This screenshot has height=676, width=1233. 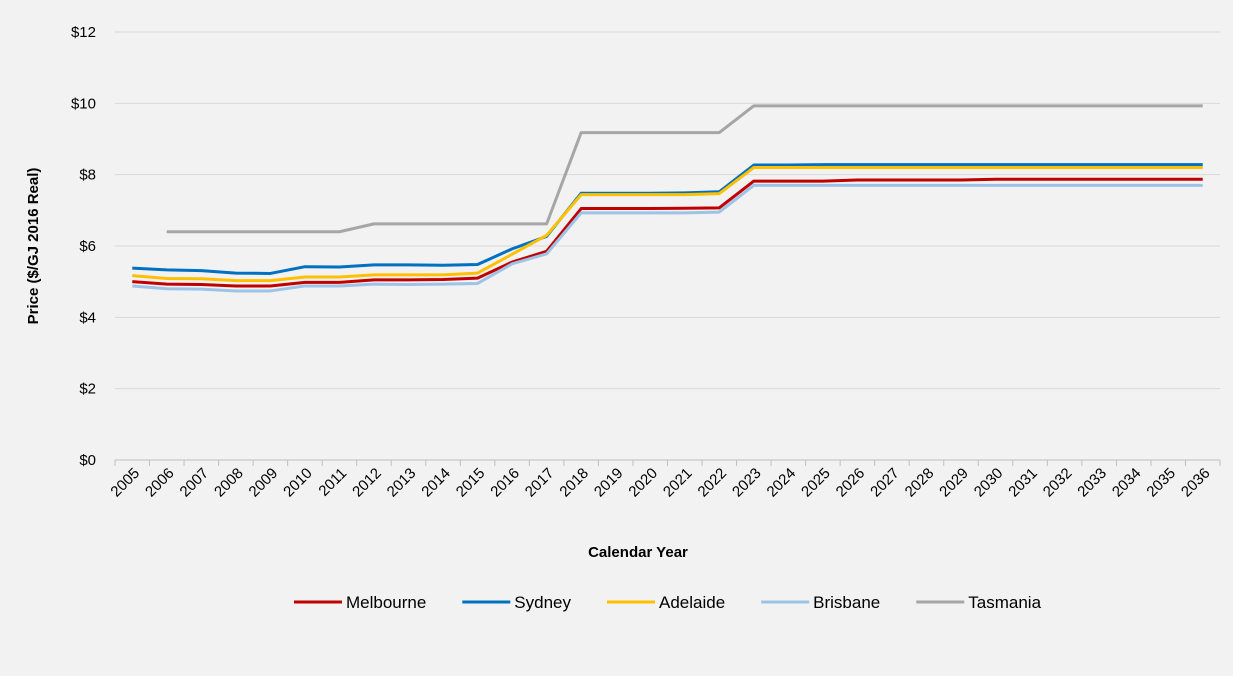 I want to click on x-tick-label: 2024, so click(x=782, y=483).